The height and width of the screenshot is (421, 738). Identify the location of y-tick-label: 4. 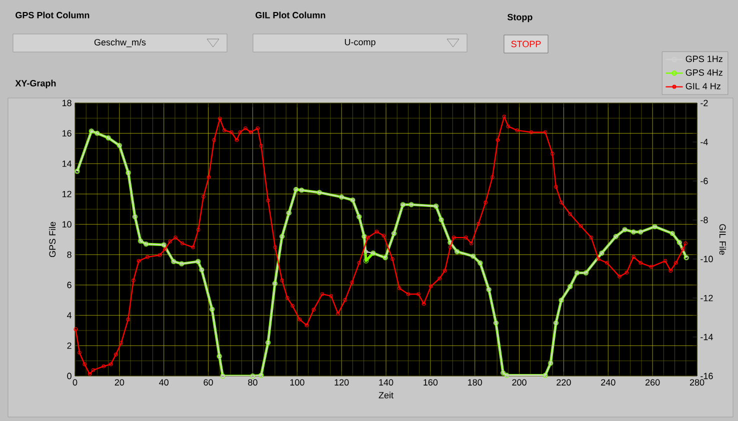
(69, 315).